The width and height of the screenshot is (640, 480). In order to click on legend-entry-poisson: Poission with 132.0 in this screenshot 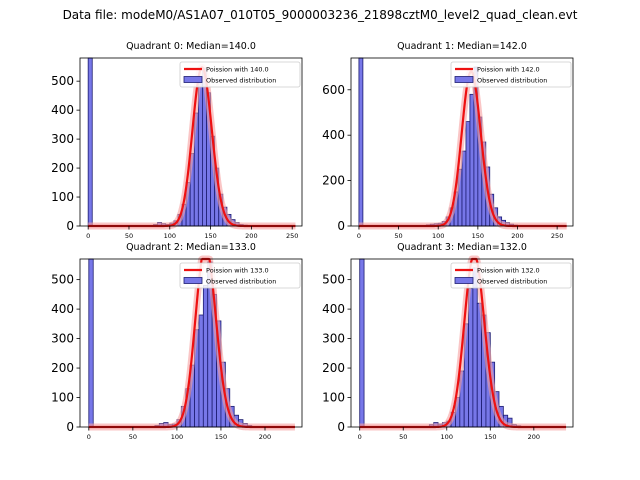, I will do `click(508, 271)`.